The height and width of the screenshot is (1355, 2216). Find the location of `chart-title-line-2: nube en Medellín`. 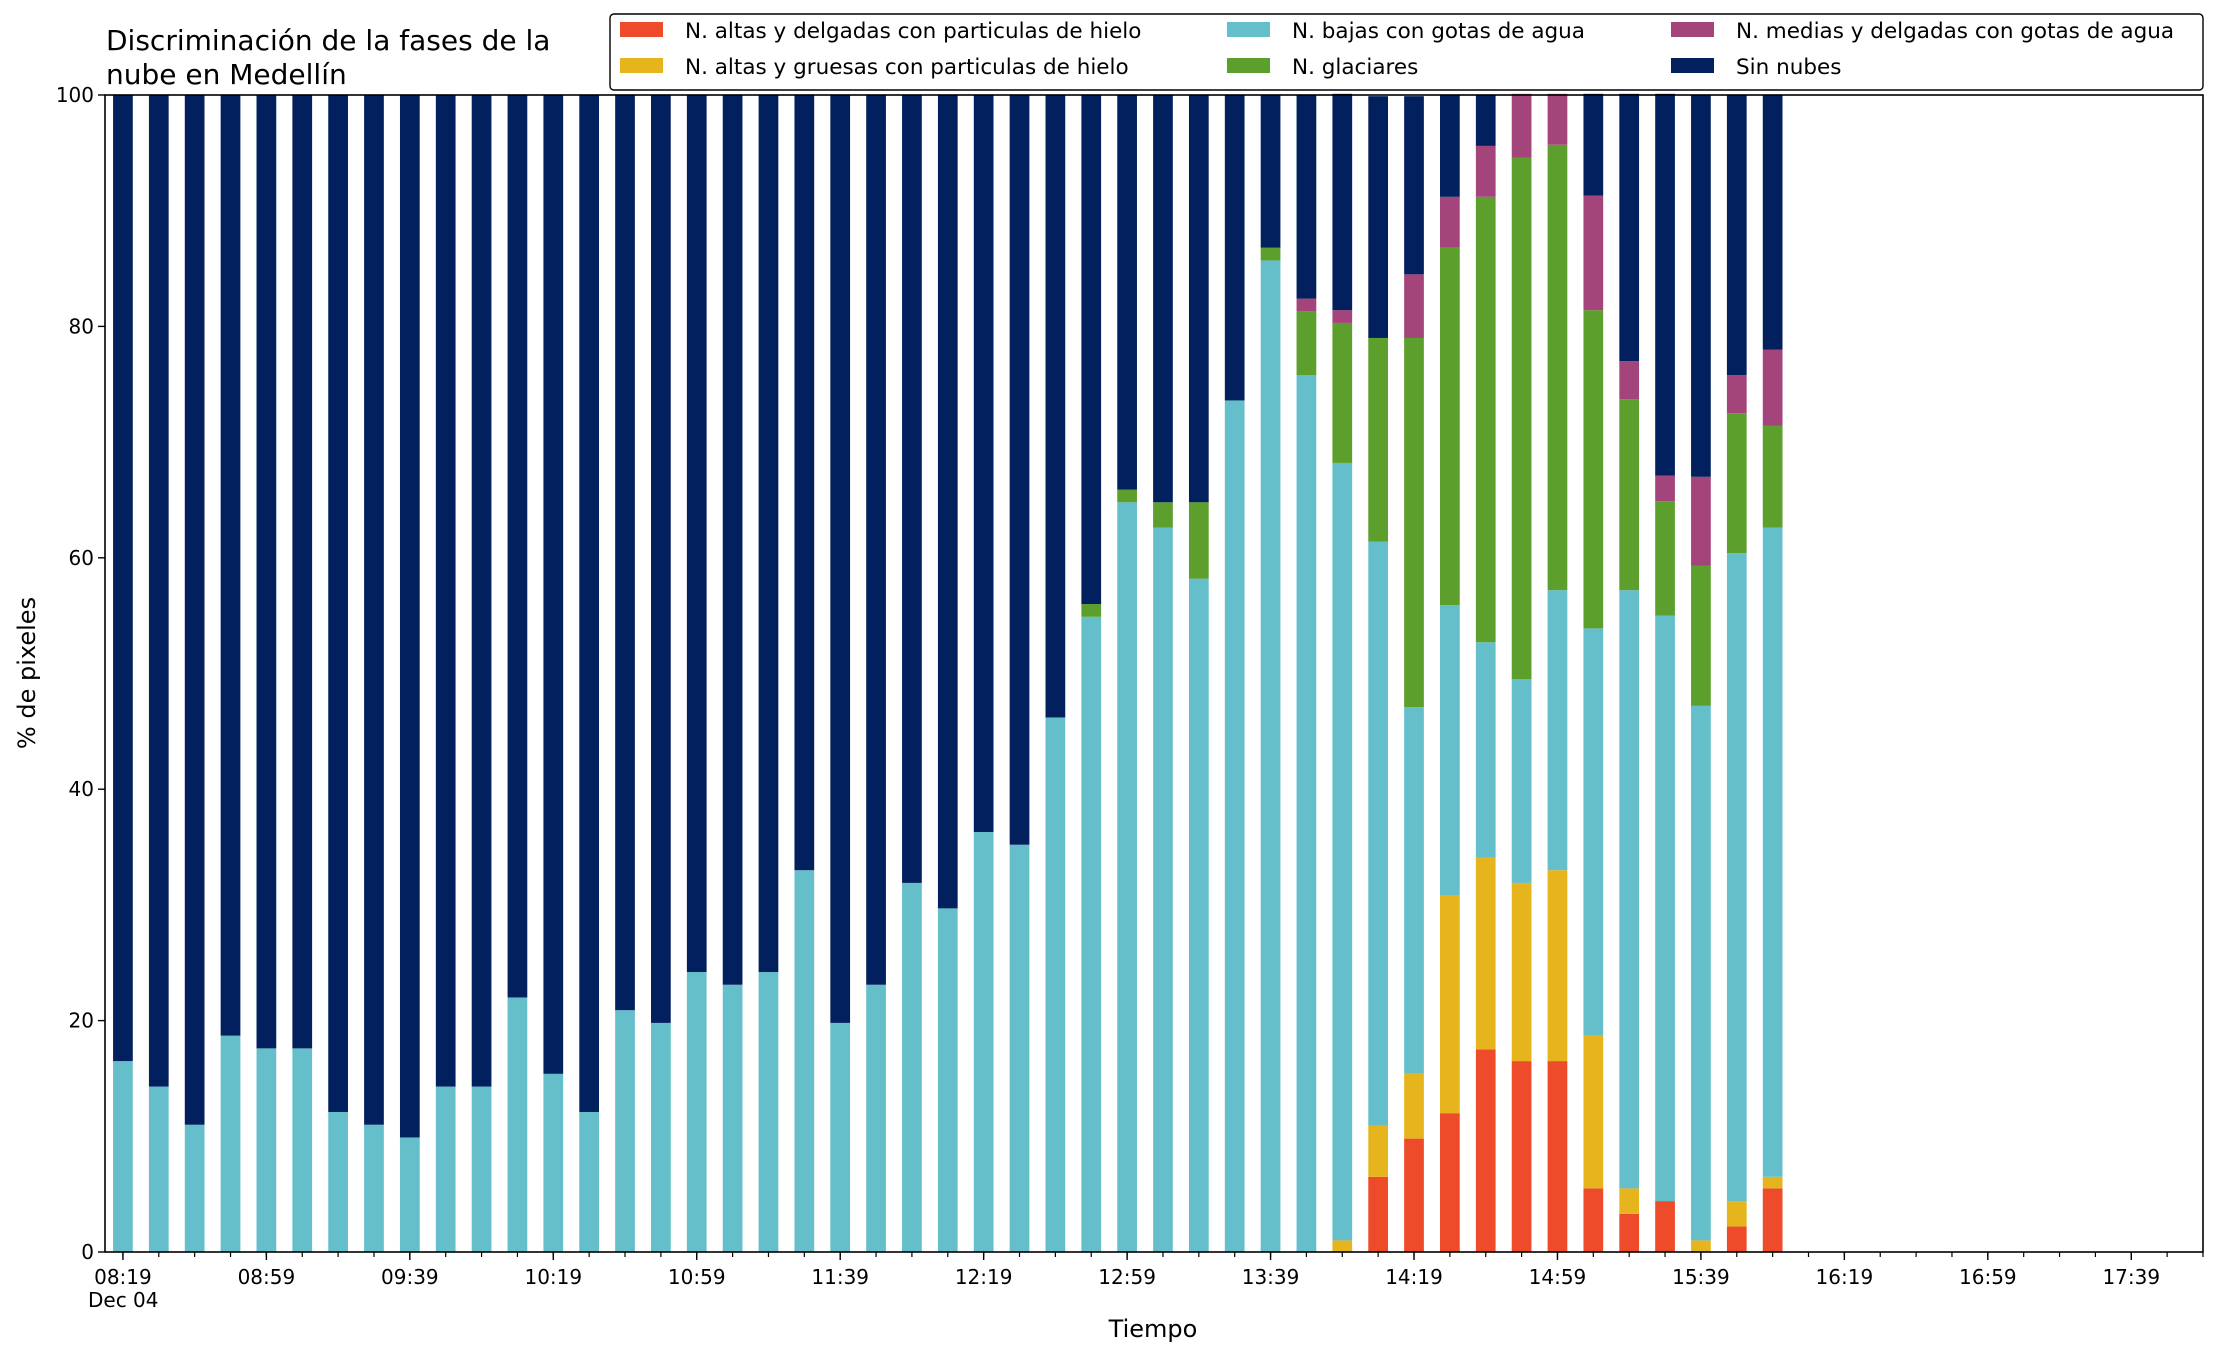

chart-title-line-2: nube en Medellín is located at coordinates (226, 74).